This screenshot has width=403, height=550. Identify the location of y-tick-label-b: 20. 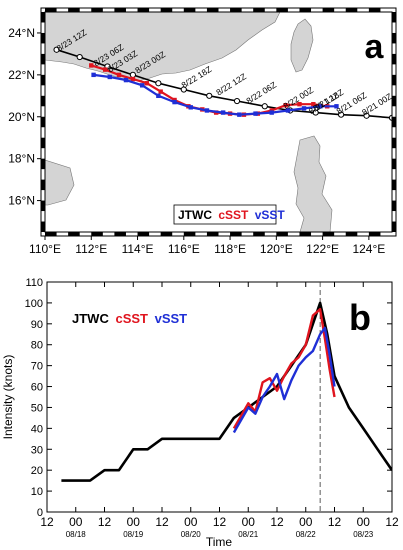
(37, 471).